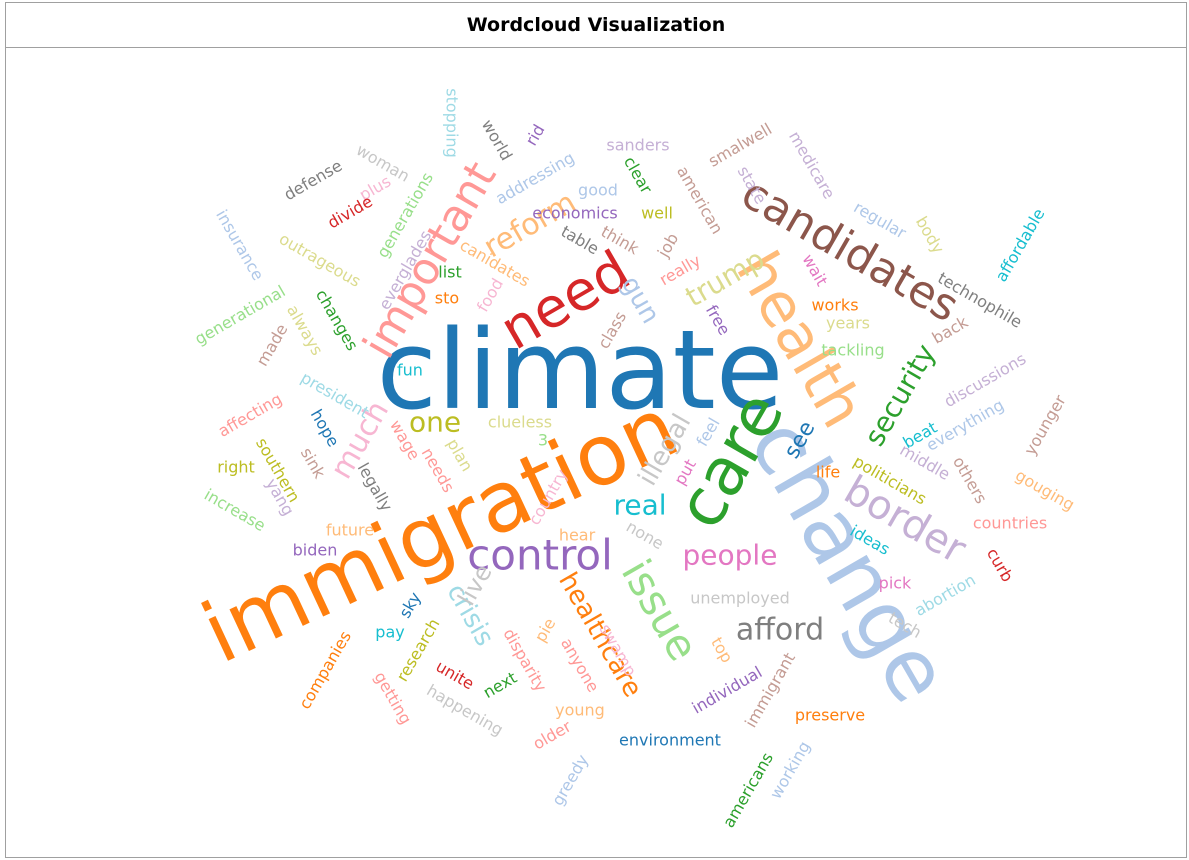 This screenshot has height=860, width=1189. I want to click on word: working, so click(790, 770).